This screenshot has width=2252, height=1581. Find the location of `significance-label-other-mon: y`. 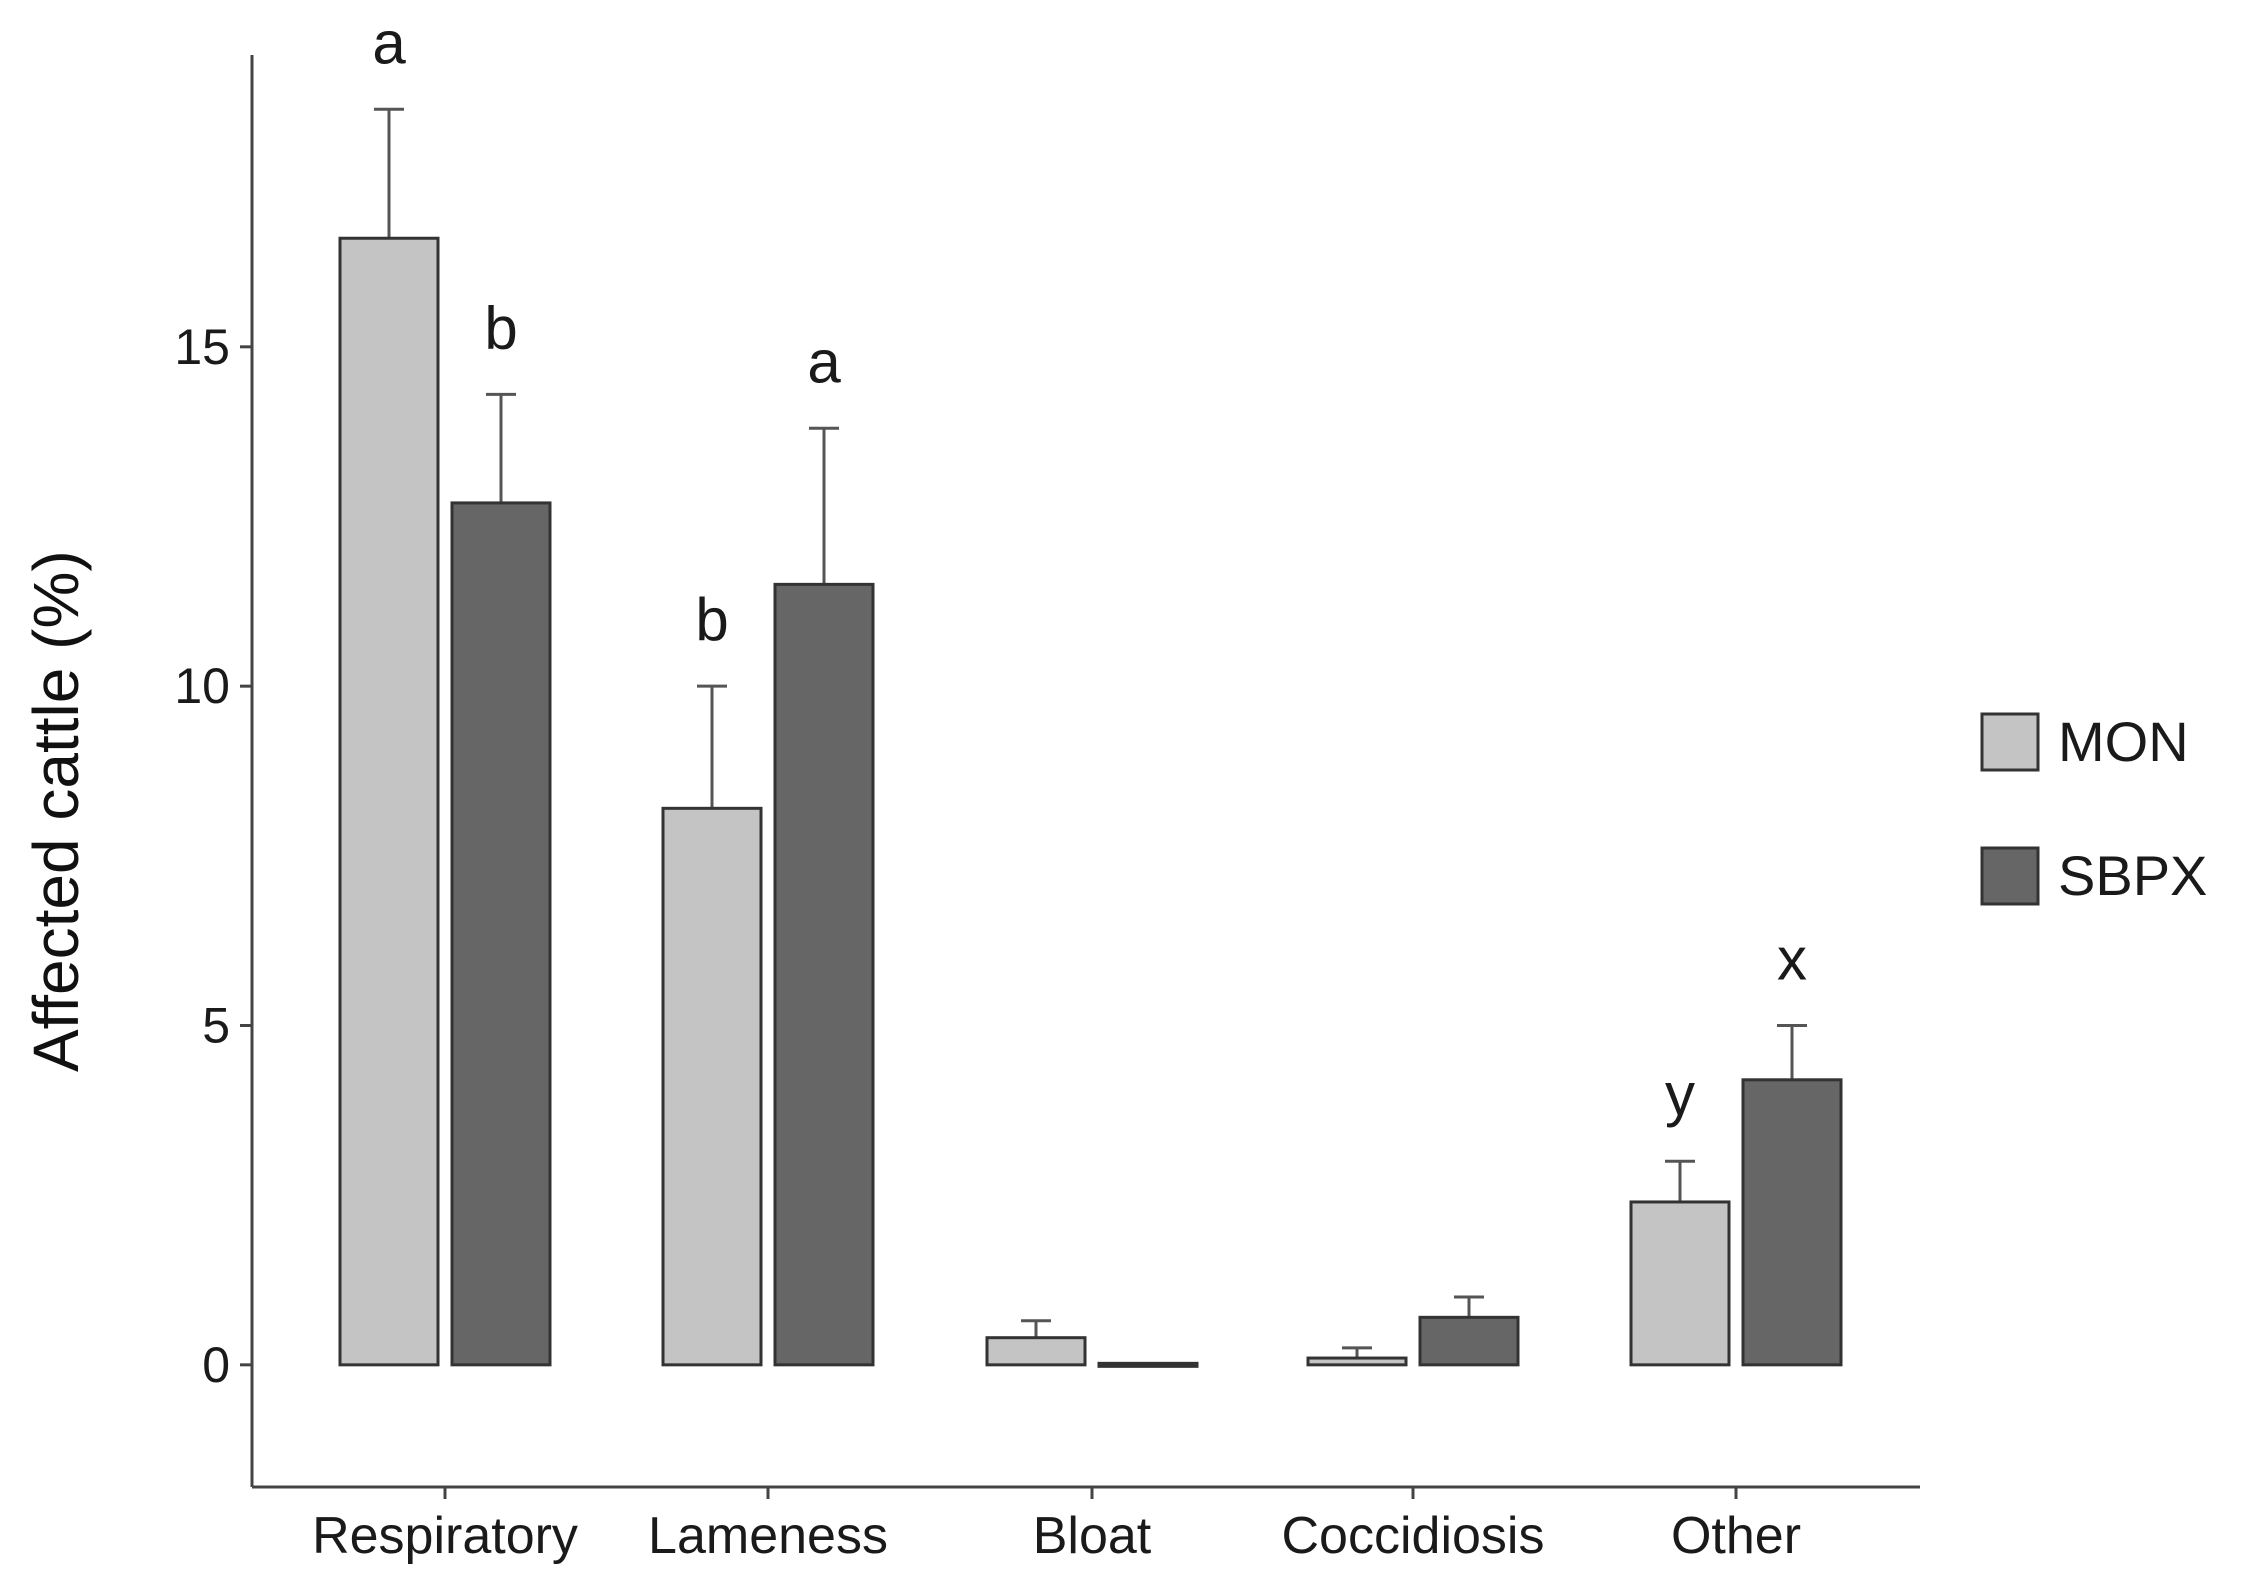

significance-label-other-mon: y is located at coordinates (1680, 1094).